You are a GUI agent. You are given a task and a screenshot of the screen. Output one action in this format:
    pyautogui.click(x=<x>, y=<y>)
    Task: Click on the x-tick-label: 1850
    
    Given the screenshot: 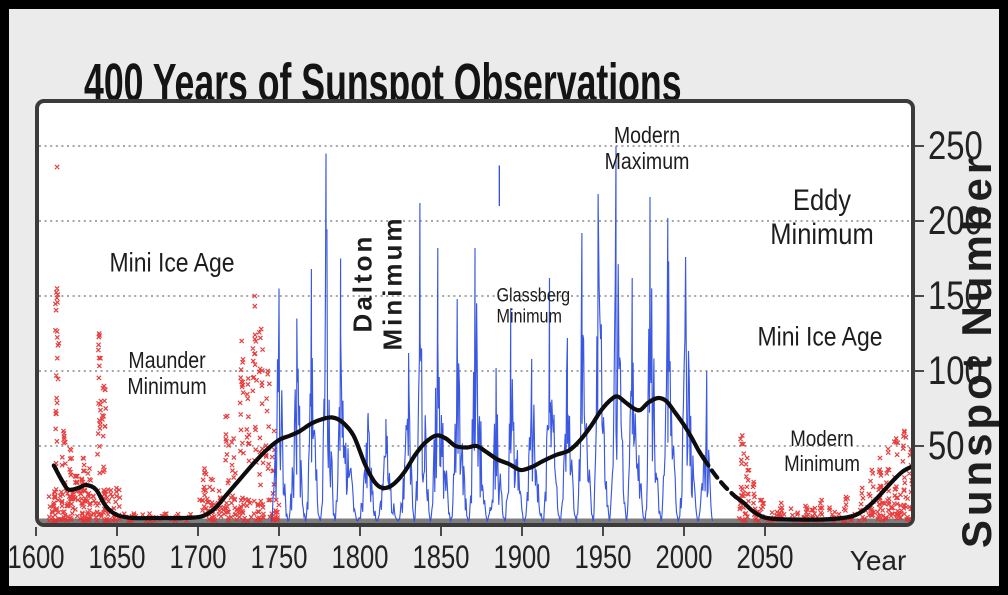 What is the action you would take?
    pyautogui.click(x=441, y=557)
    